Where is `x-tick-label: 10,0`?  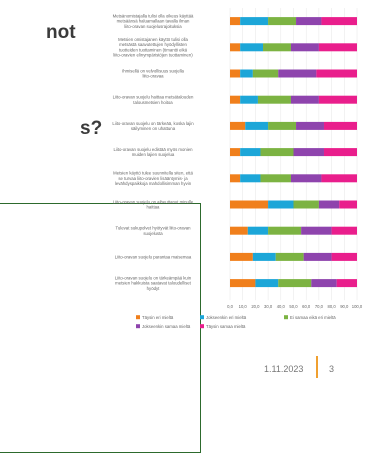
x-tick-label: 10,0 is located at coordinates (243, 306).